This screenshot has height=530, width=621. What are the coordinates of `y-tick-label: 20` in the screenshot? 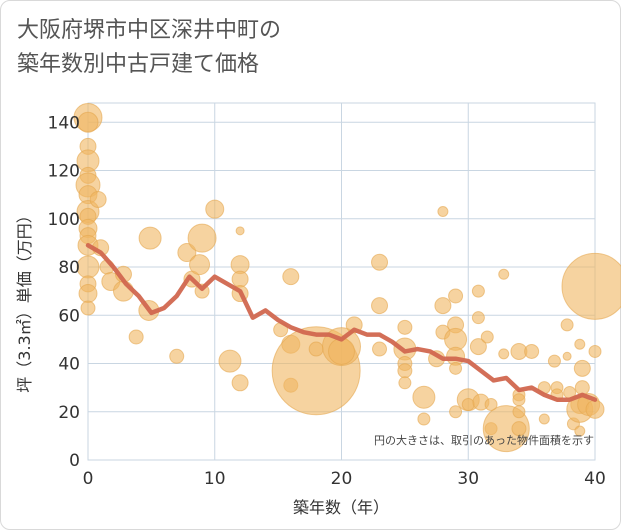 It's located at (69, 413).